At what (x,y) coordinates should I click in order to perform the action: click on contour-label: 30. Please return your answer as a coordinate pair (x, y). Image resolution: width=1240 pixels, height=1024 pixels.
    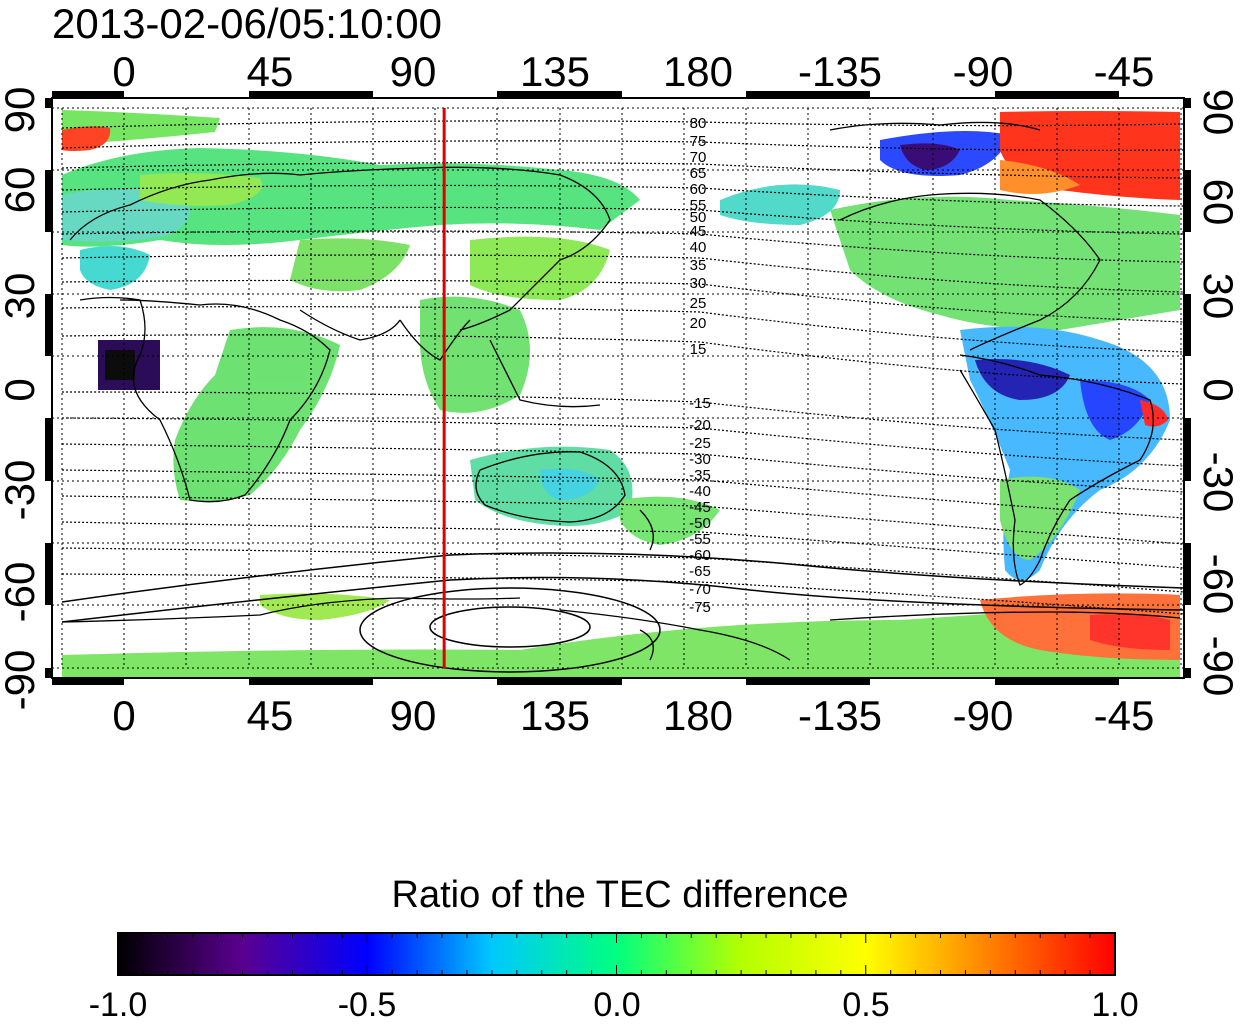
    Looking at the image, I should click on (698, 283).